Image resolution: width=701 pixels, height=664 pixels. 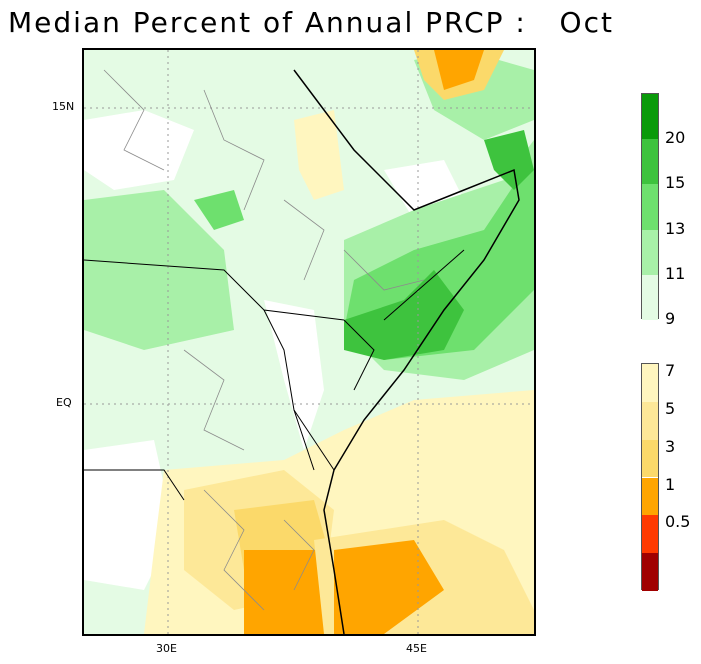 What do you see at coordinates (166, 648) in the screenshot?
I see `lon-label-30e: 30E` at bounding box center [166, 648].